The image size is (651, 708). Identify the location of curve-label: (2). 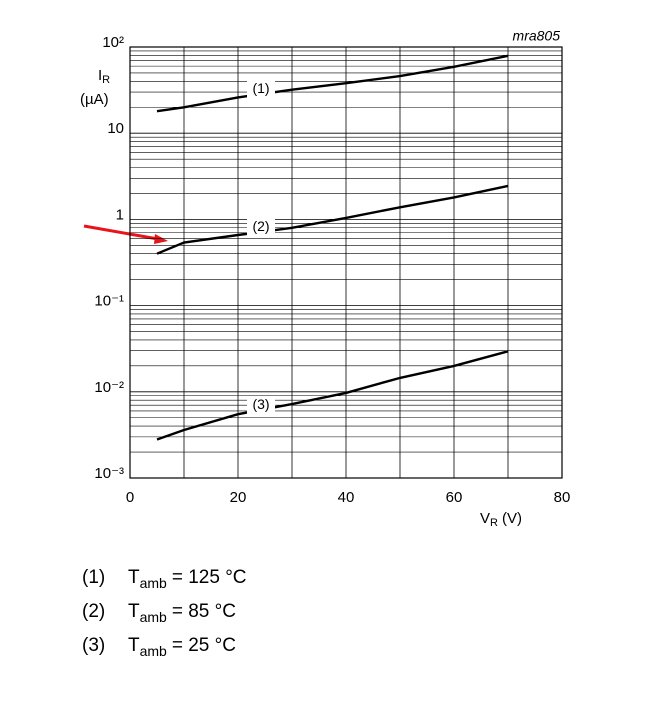
(260, 226).